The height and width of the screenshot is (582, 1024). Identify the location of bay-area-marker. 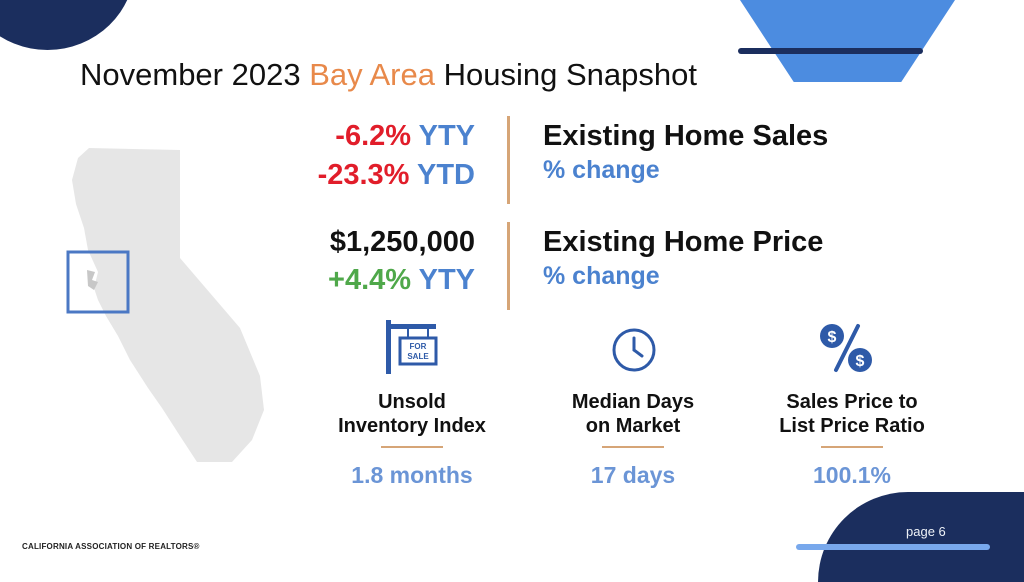
(92, 280).